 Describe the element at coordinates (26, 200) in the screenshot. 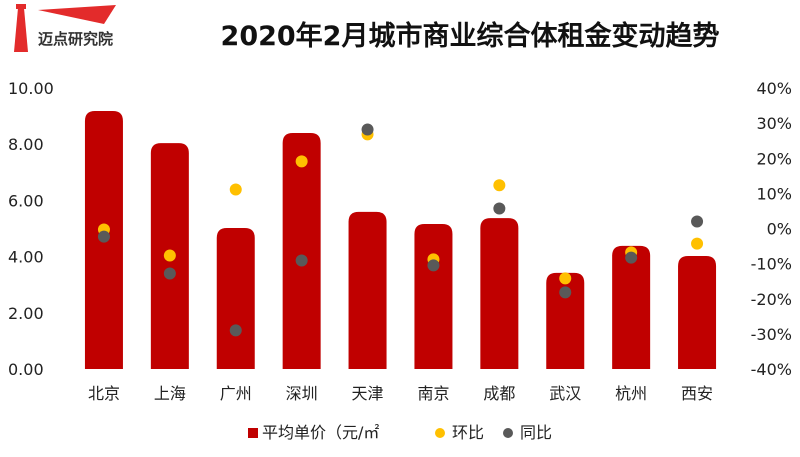

I see `y-tick-label: 6.00` at that location.